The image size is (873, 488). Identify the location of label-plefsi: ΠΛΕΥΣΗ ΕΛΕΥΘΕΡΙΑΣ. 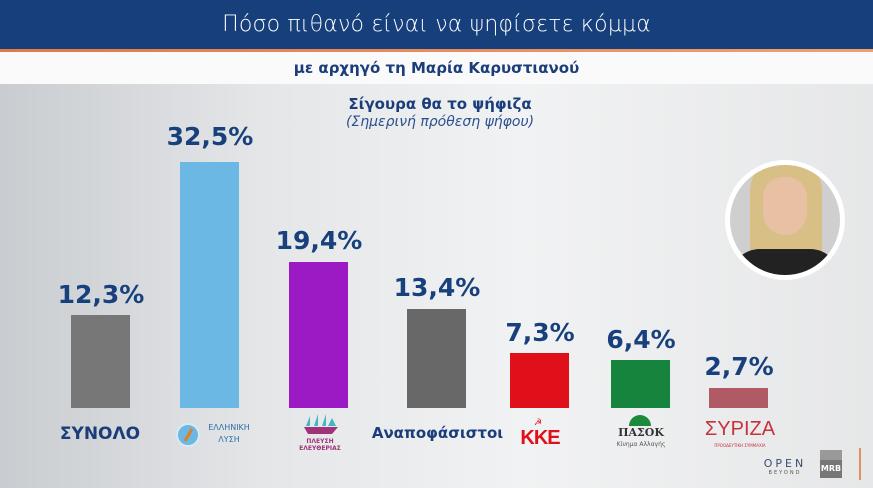
(320, 445).